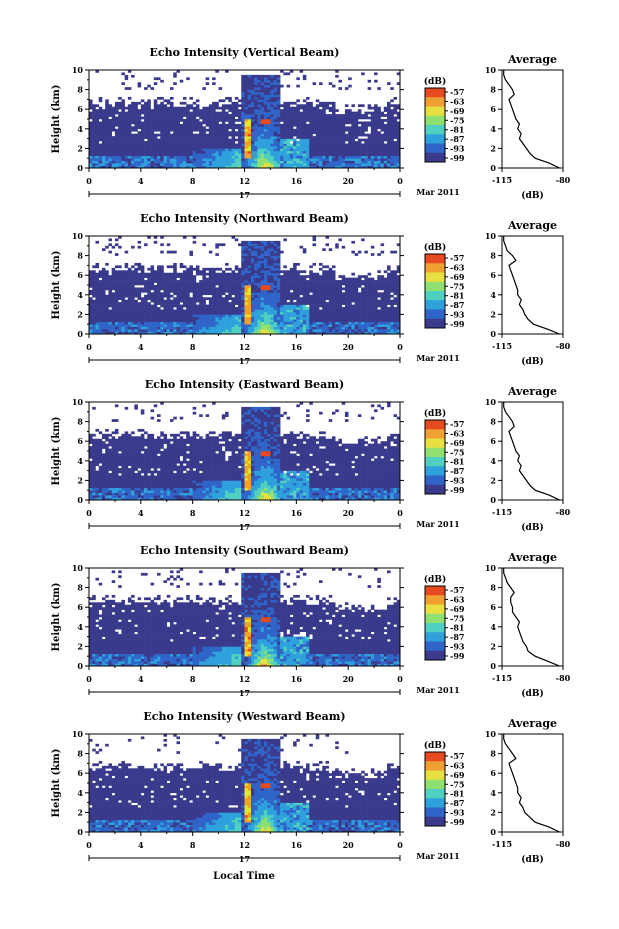  What do you see at coordinates (349, 181) in the screenshot?
I see `x-tick-label: 20` at bounding box center [349, 181].